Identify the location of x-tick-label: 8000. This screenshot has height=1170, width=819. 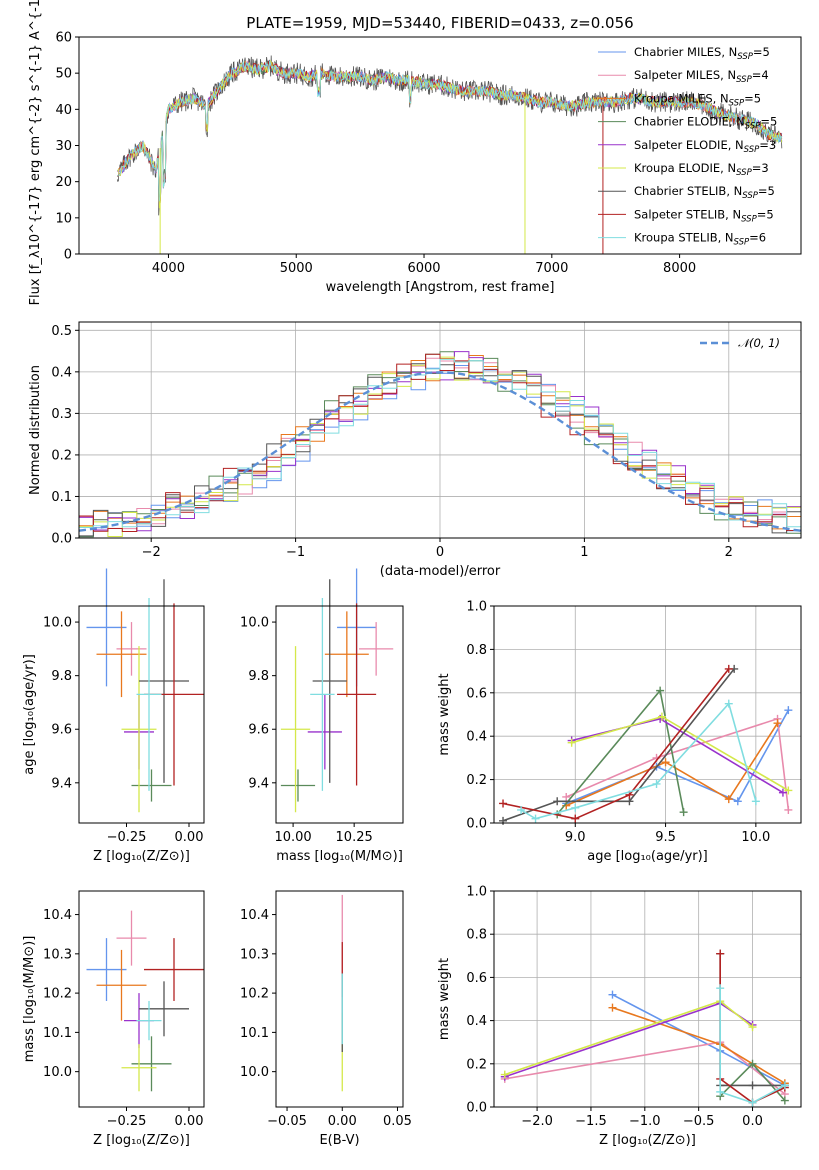
(679, 268).